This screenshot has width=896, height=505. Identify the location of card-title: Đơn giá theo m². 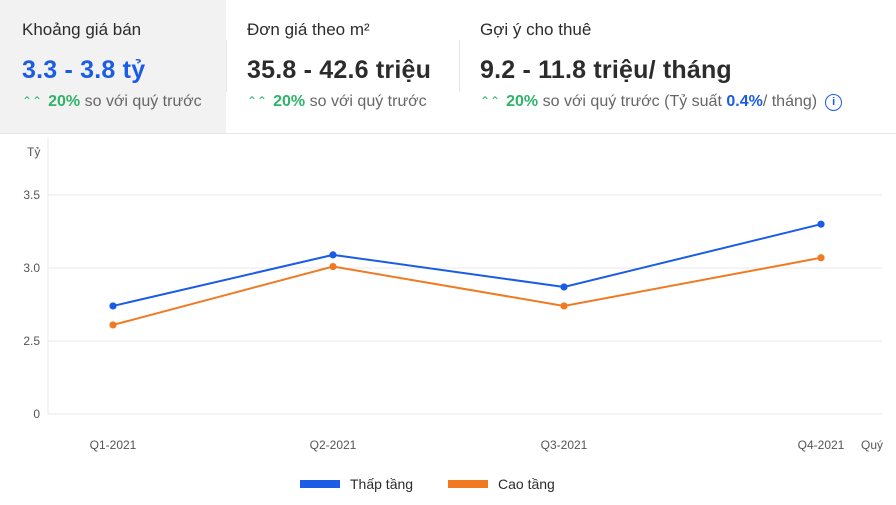
(308, 29).